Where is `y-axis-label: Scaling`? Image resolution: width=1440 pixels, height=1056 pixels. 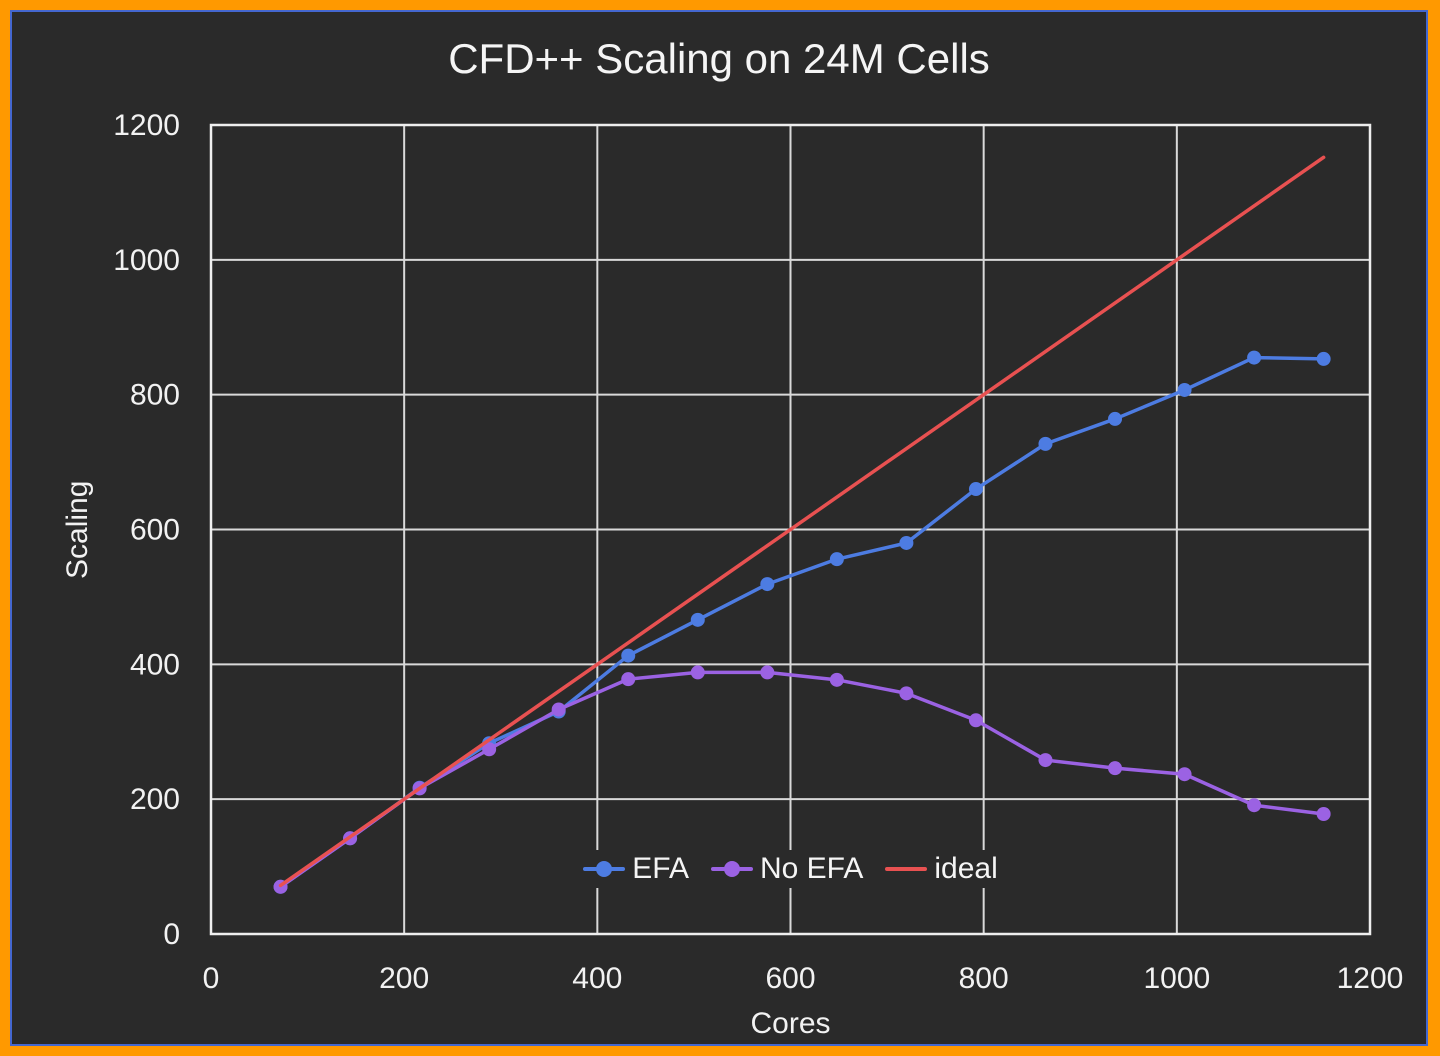
y-axis-label: Scaling is located at coordinates (77, 530).